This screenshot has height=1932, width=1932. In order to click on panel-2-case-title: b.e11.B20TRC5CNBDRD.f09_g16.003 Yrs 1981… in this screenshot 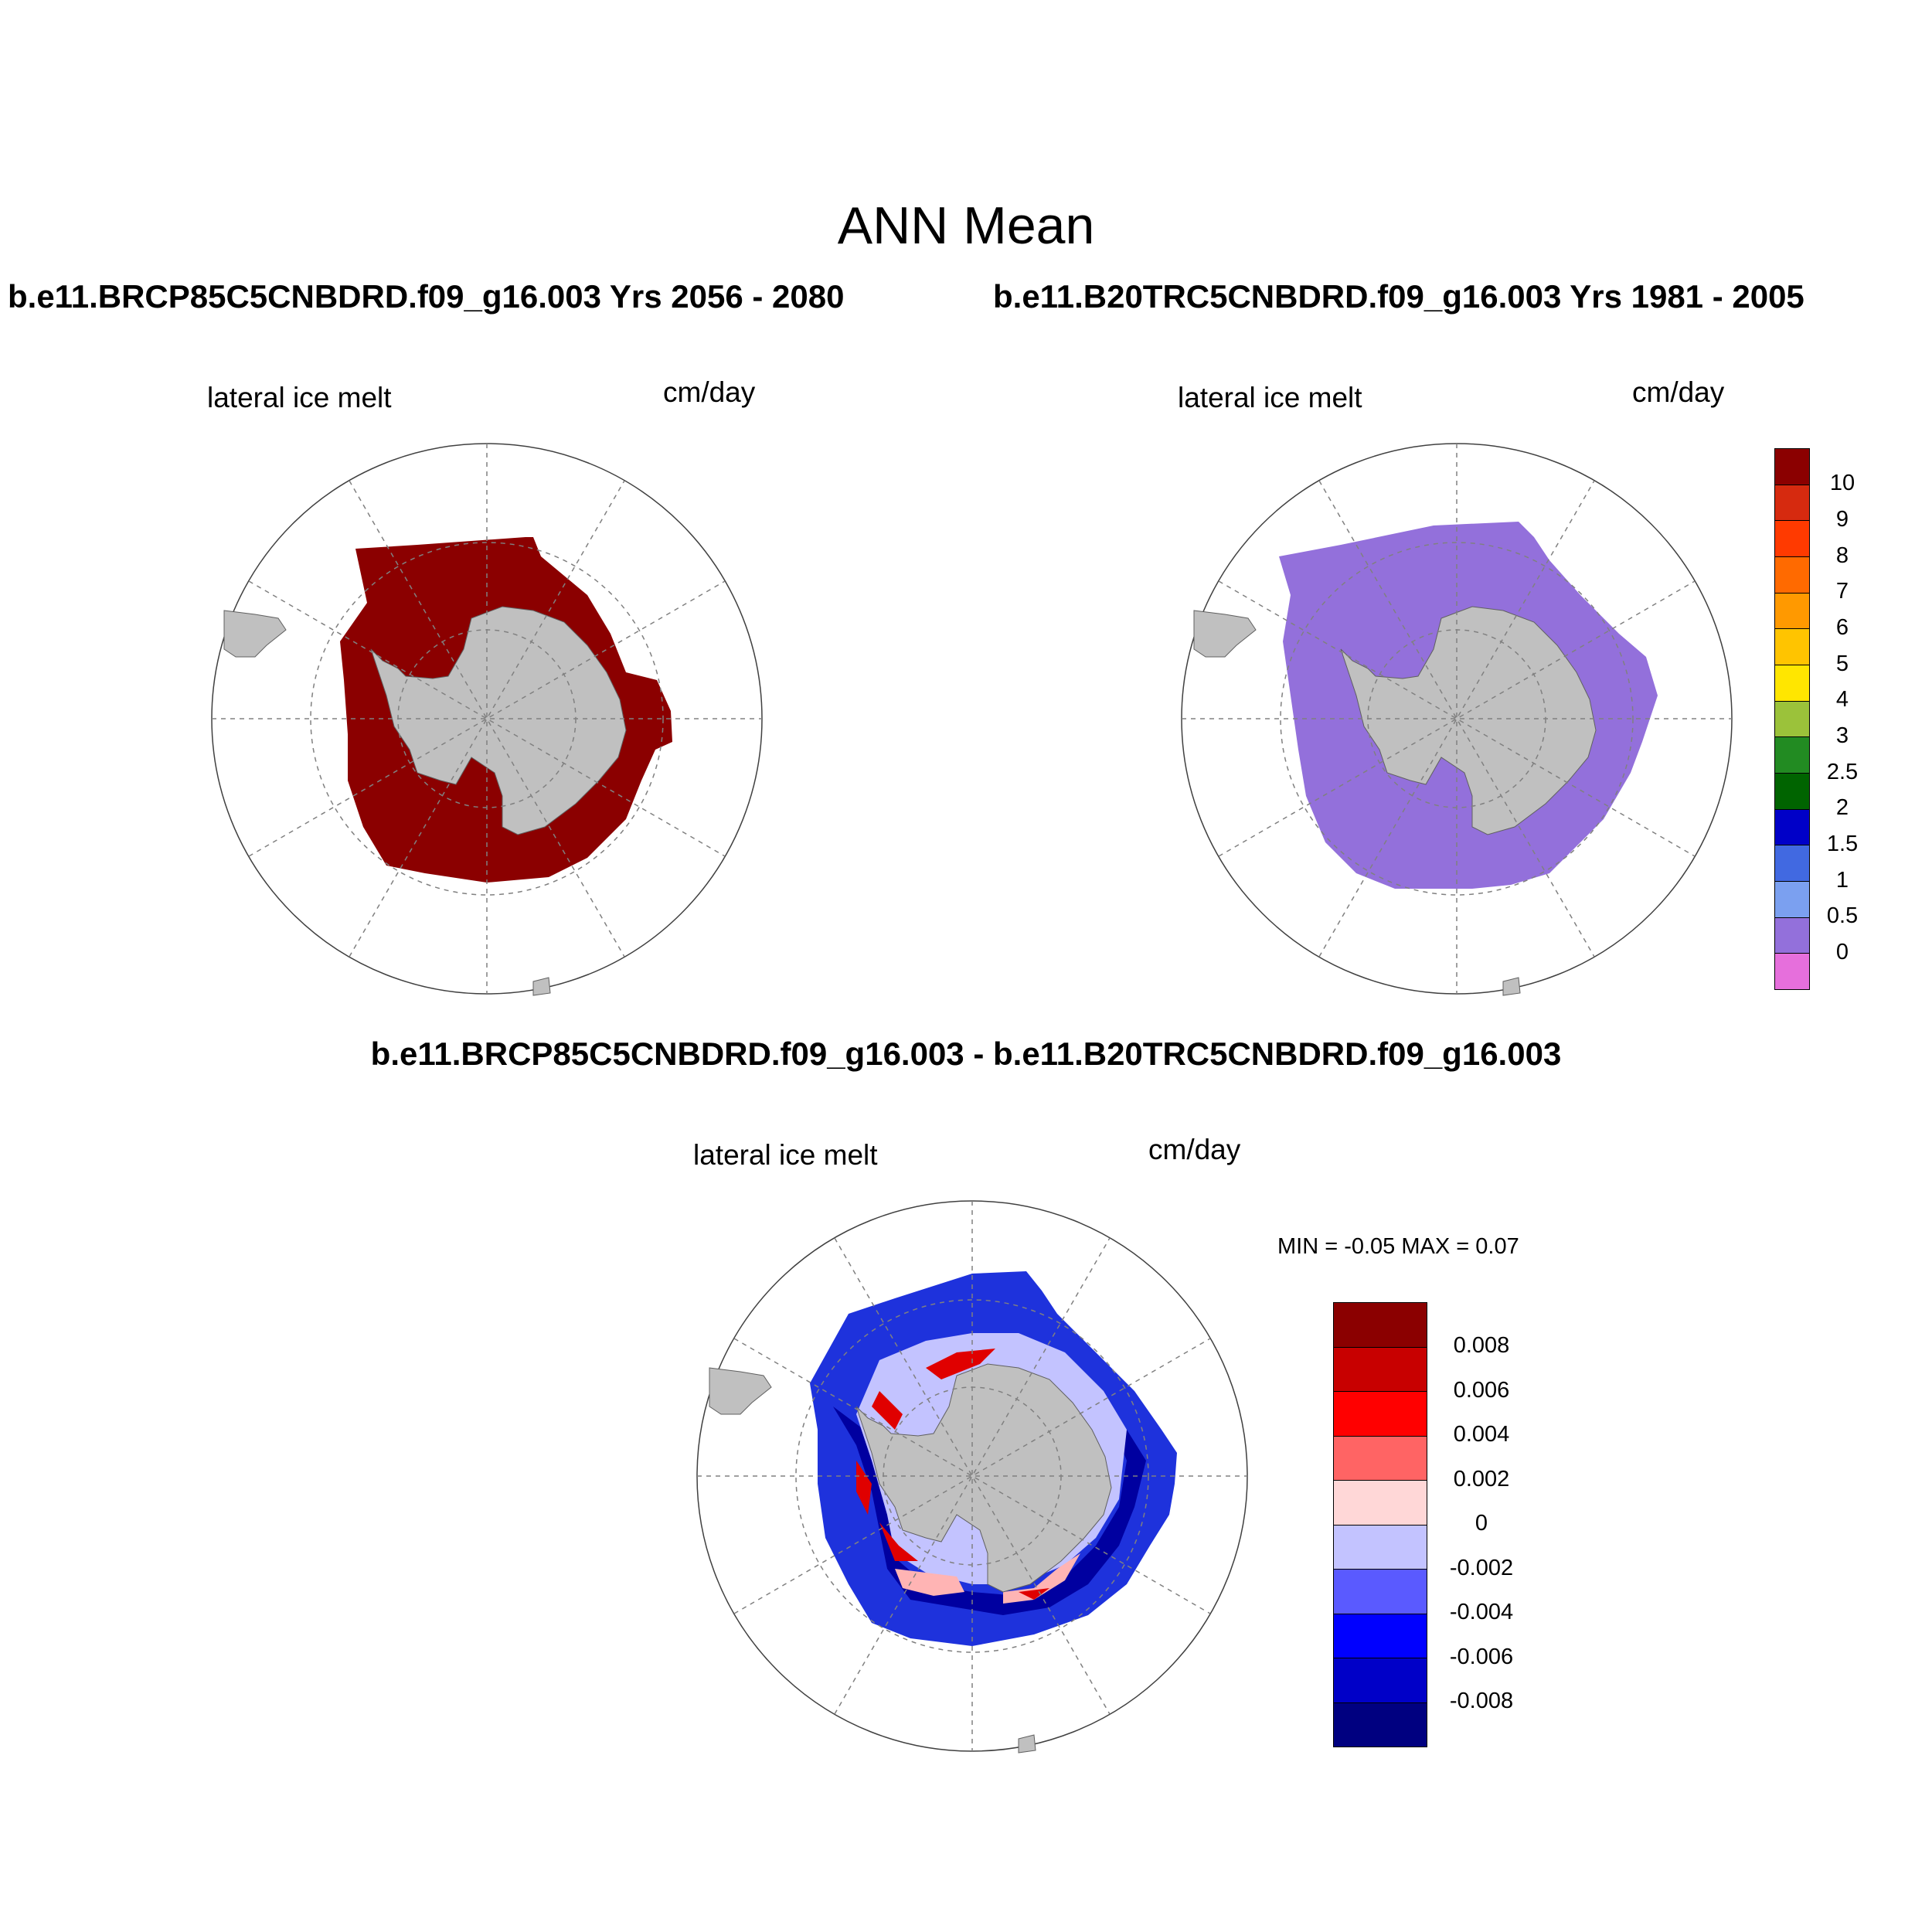, I will do `click(1398, 296)`.